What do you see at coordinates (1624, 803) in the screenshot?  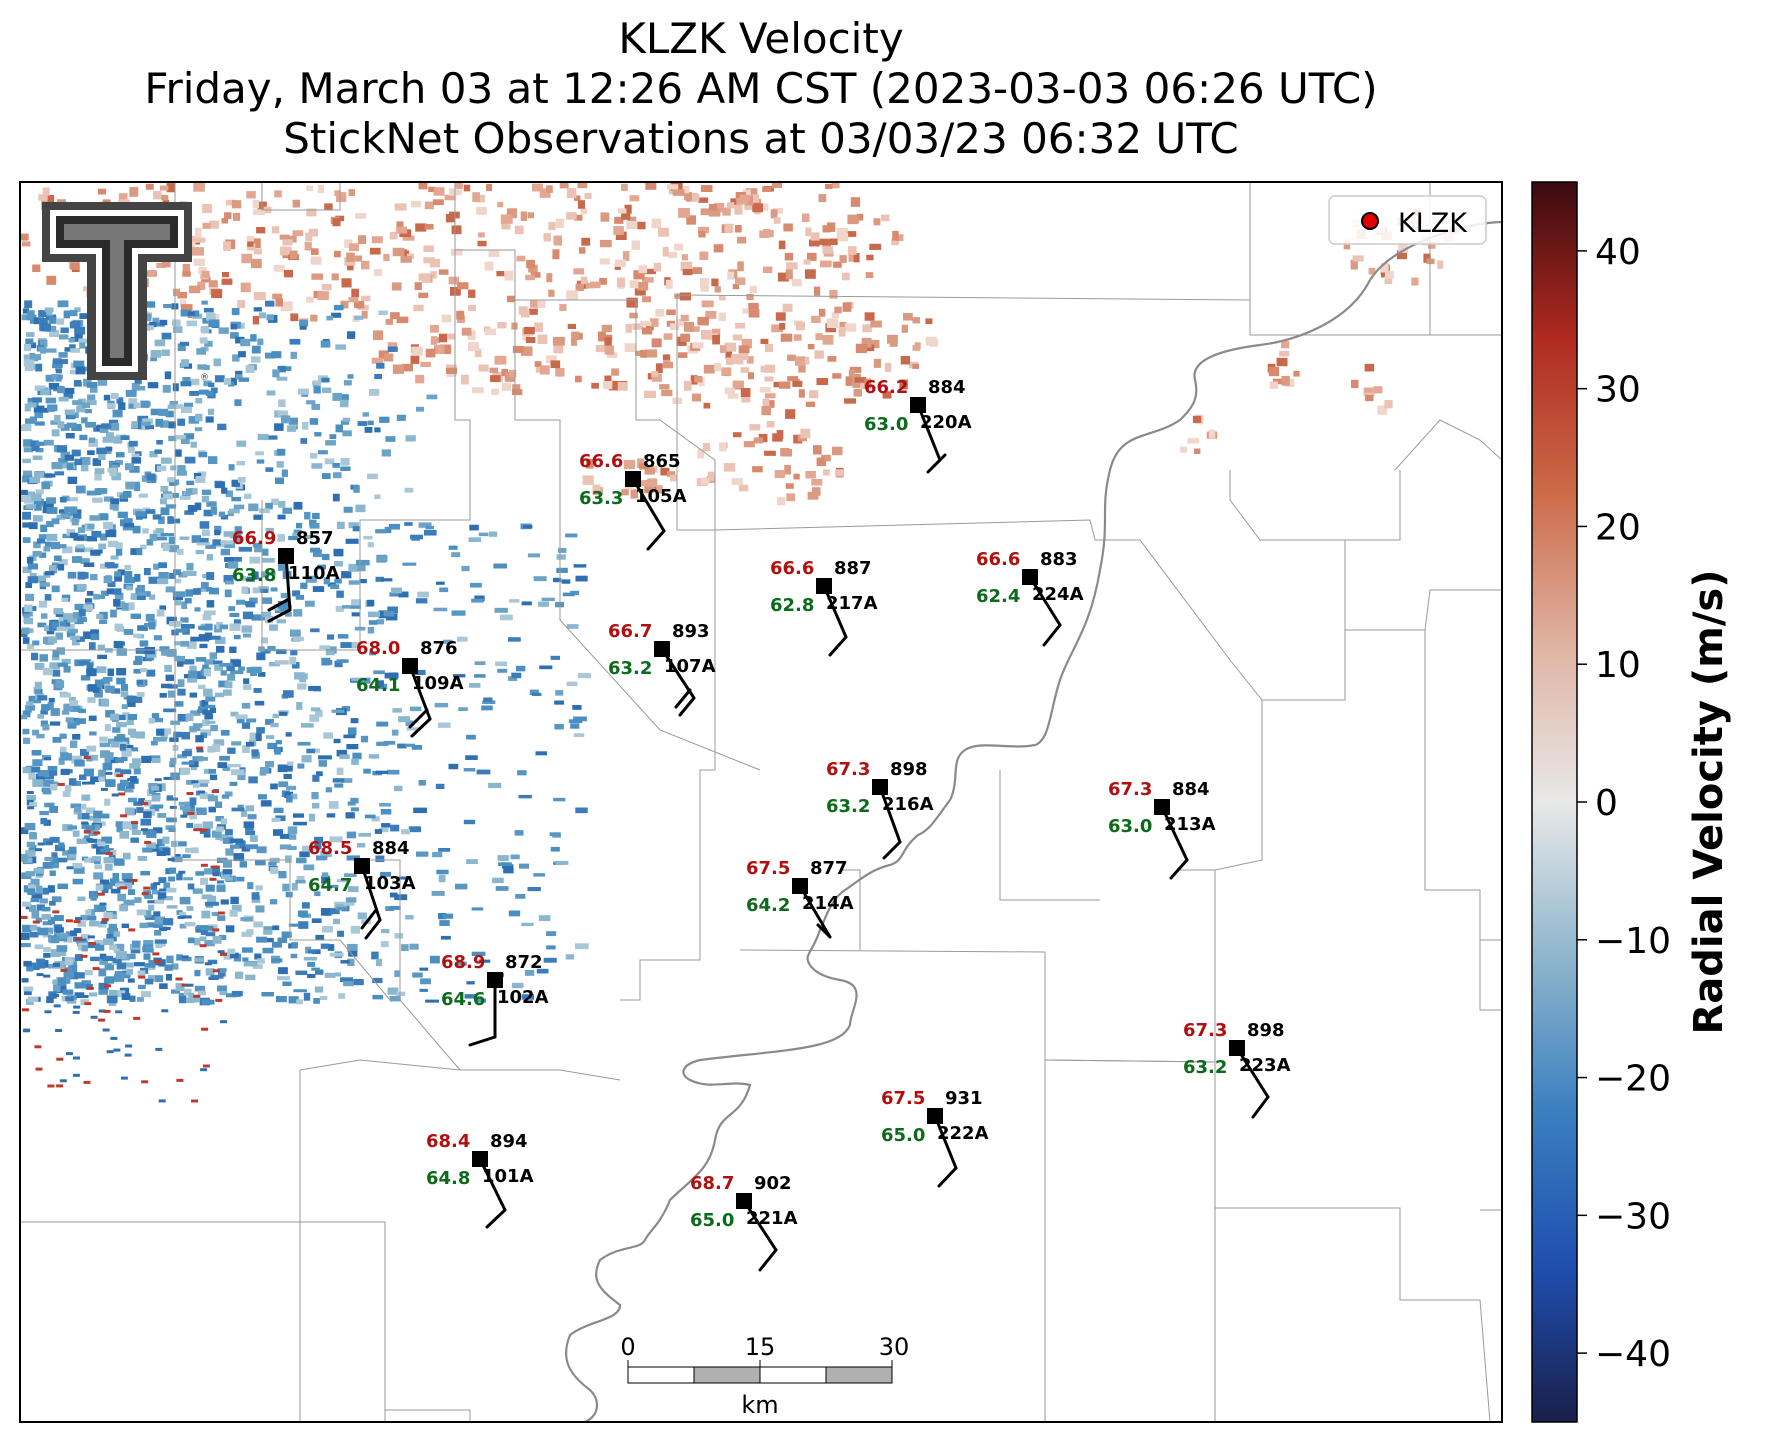 I see `colorbar-ticks: 40 30 20 10 0 −10 −20 −30 −40` at bounding box center [1624, 803].